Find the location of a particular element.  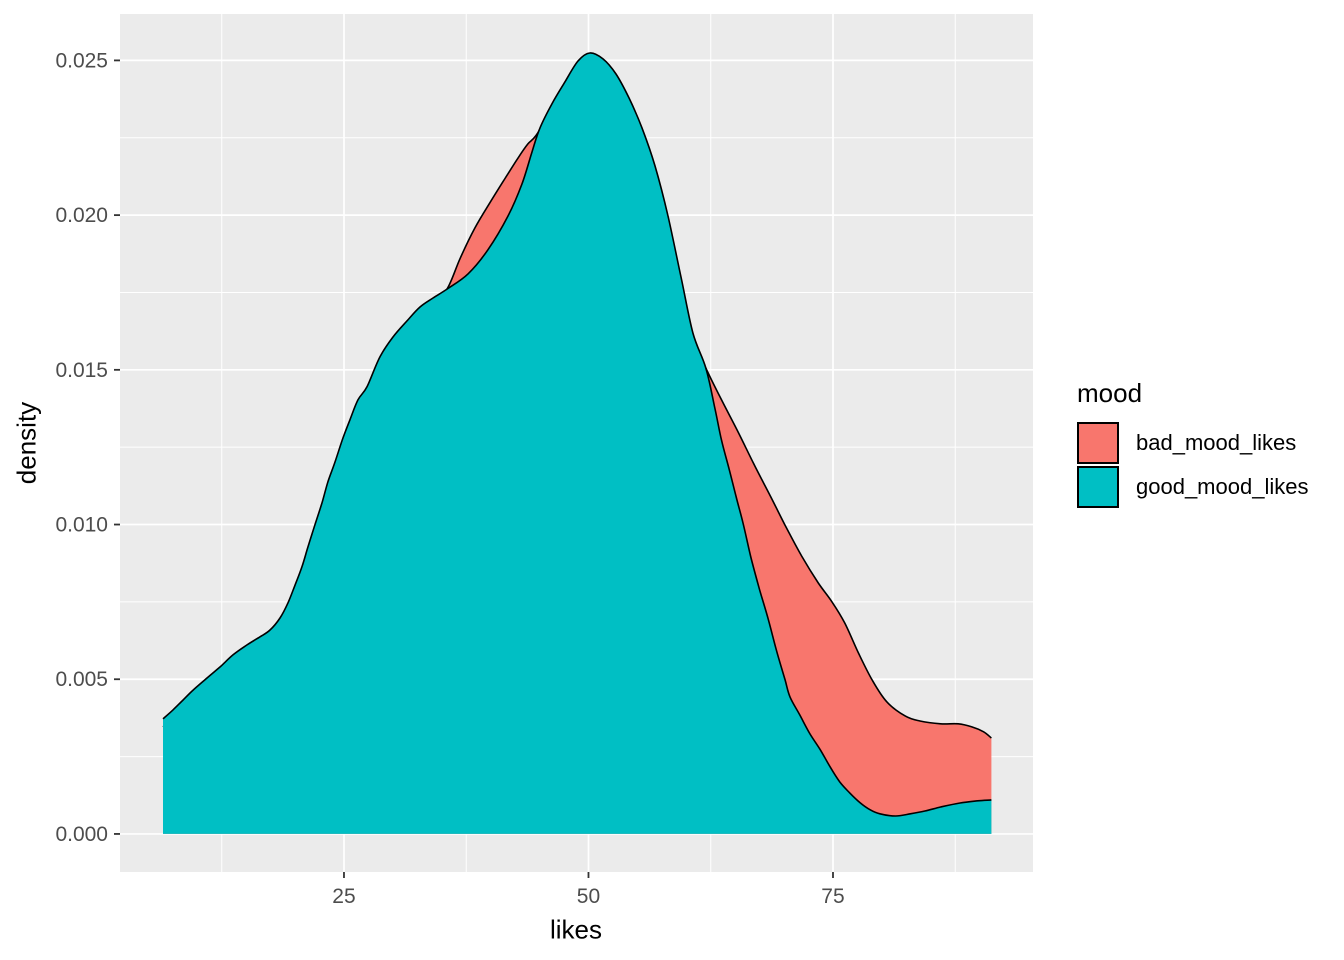

legend-key-swatch-good_mood_likes is located at coordinates (1098, 487).